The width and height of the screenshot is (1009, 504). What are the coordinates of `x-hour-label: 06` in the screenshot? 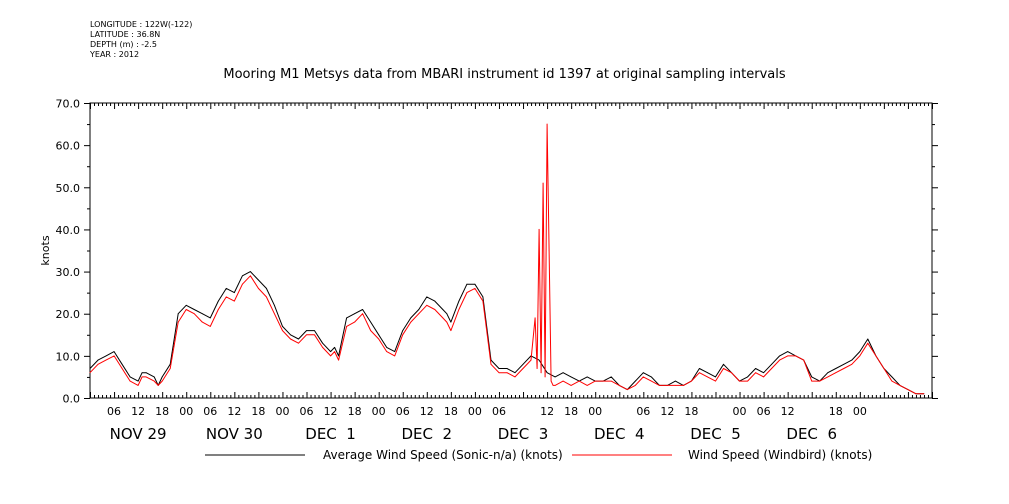 It's located at (307, 411).